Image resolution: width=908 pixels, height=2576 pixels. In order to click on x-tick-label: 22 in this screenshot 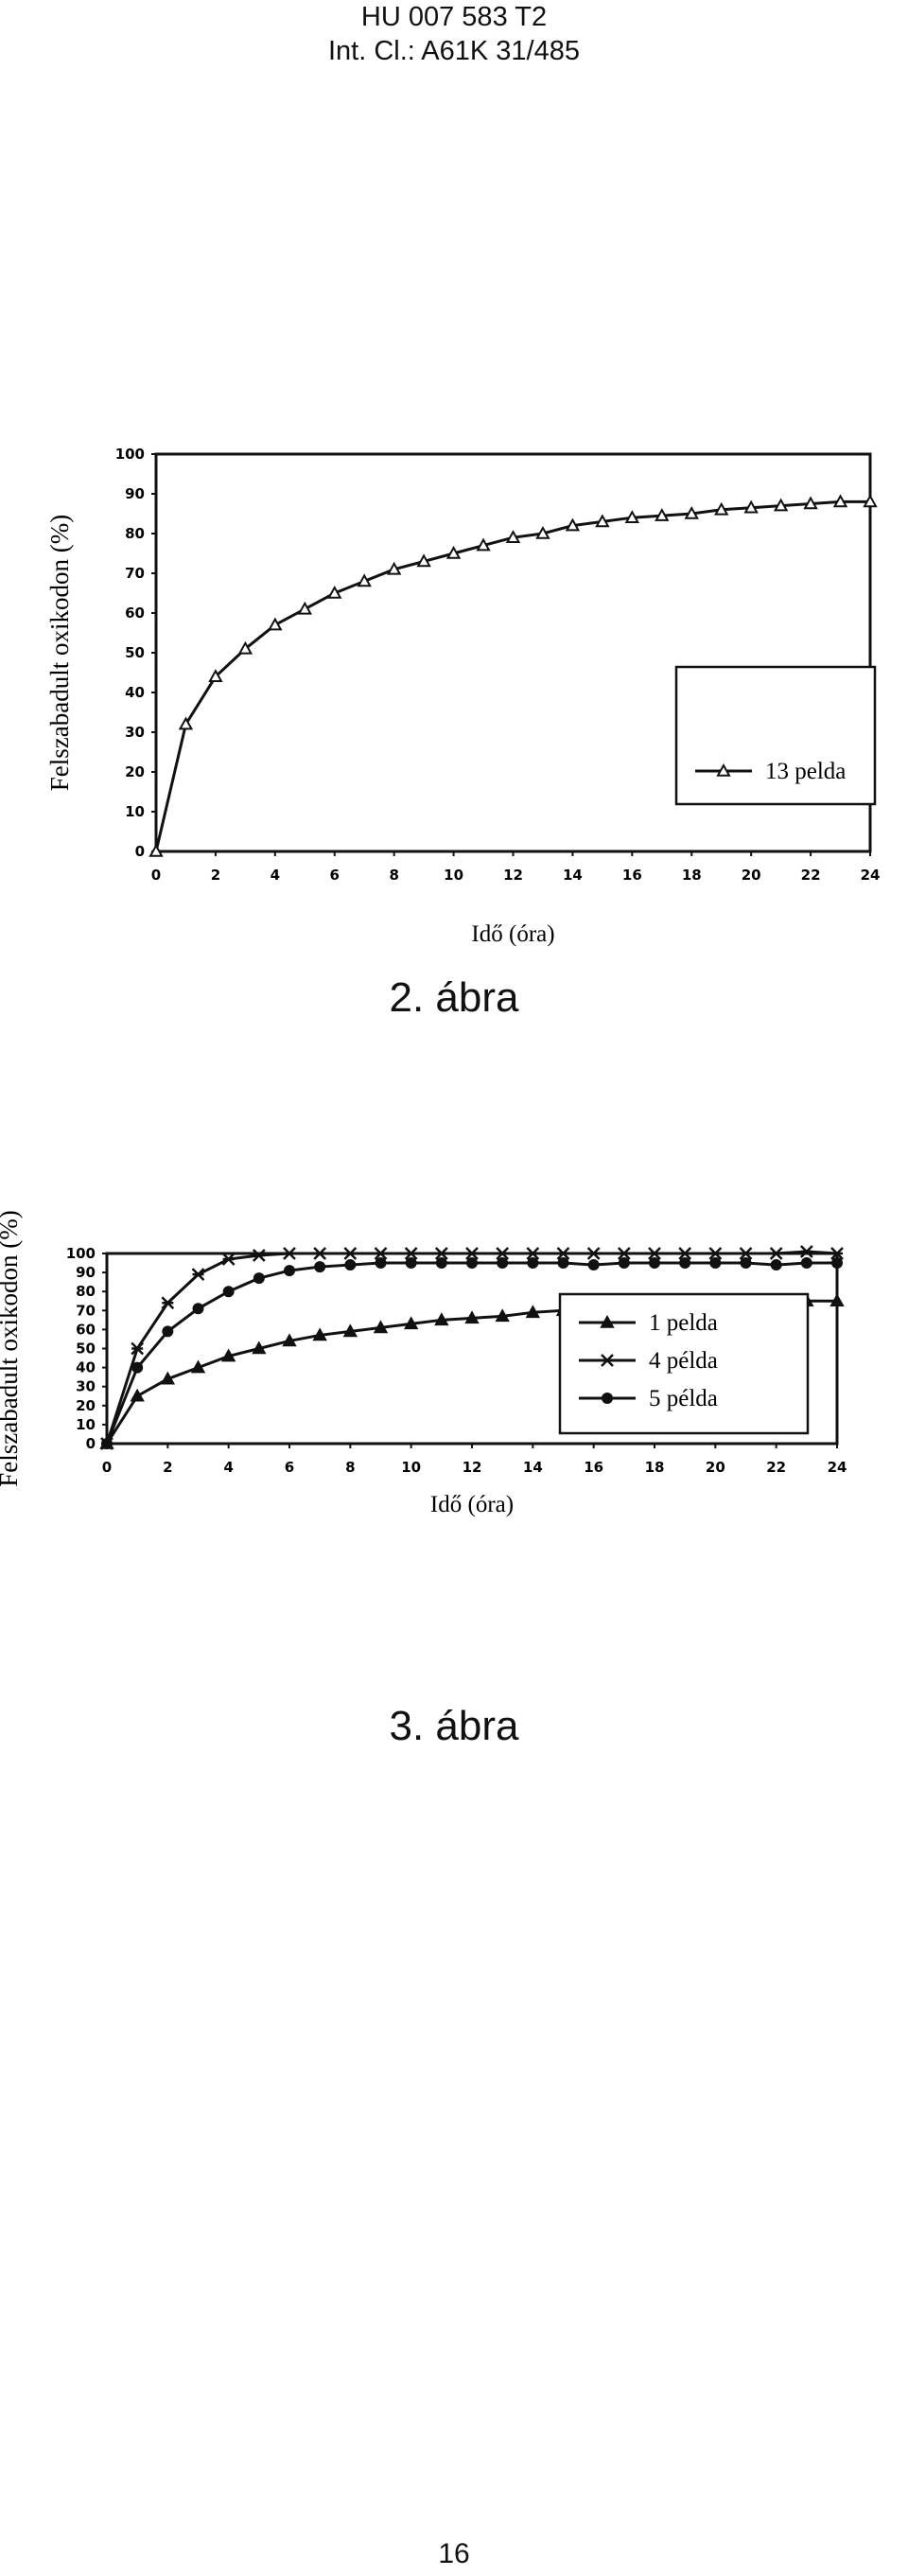, I will do `click(776, 1468)`.